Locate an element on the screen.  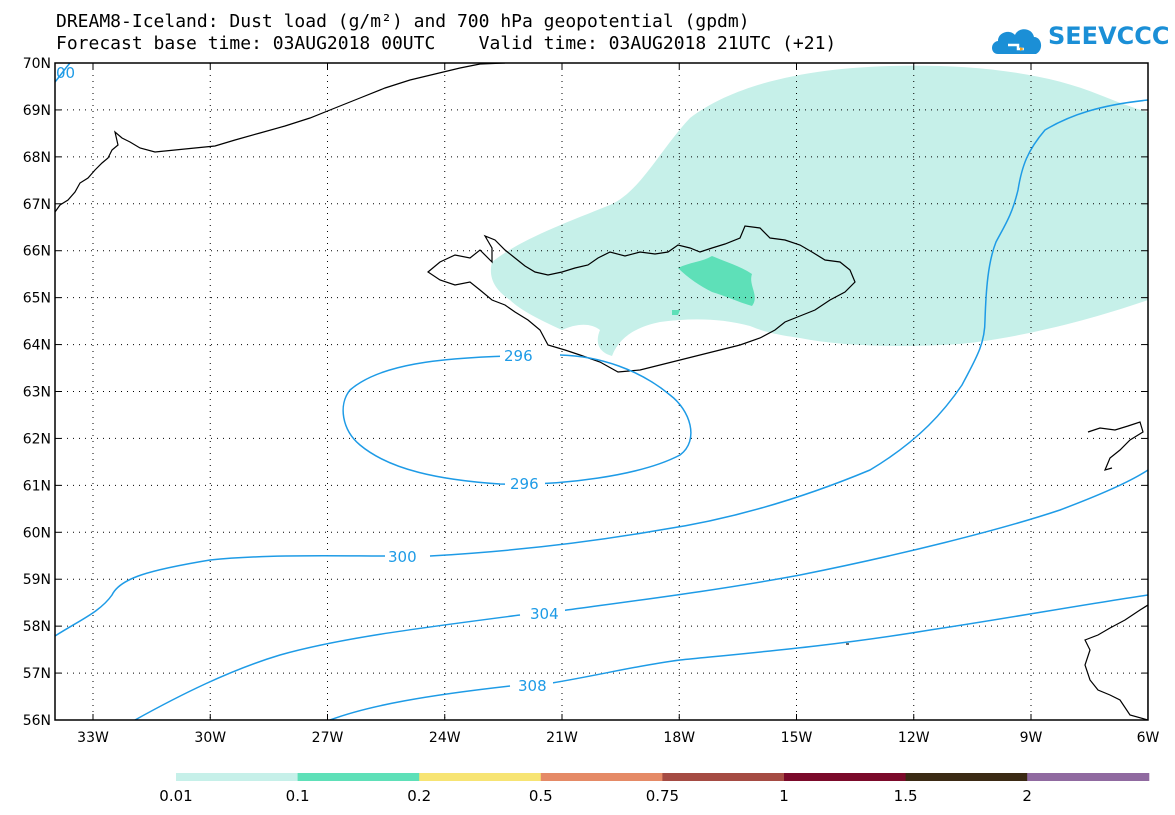
colorbar-label-0.01: 0.01 is located at coordinates (175, 796).